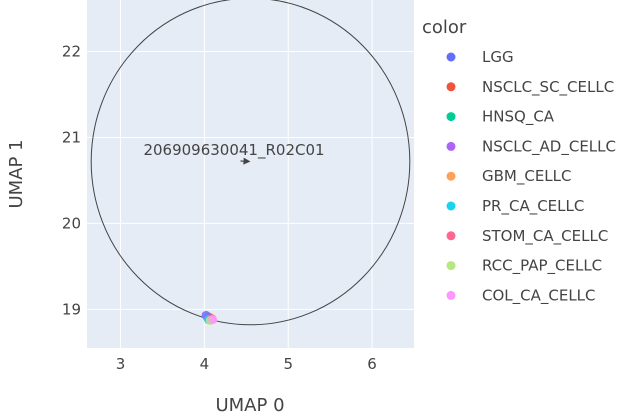  Describe the element at coordinates (205, 364) in the screenshot. I see `x-tick-label: 4` at that location.